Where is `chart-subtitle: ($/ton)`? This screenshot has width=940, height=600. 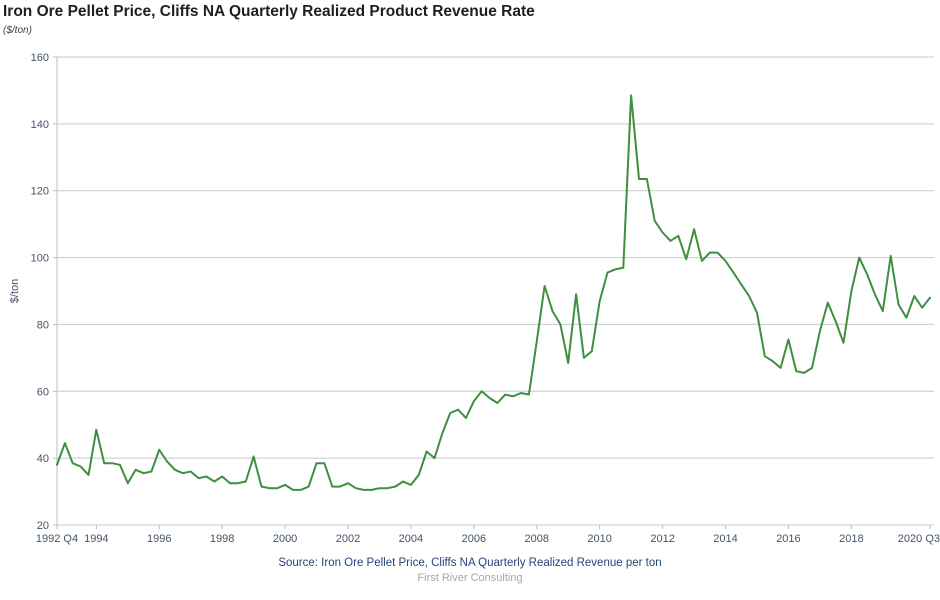 chart-subtitle: ($/ton) is located at coordinates (17, 30).